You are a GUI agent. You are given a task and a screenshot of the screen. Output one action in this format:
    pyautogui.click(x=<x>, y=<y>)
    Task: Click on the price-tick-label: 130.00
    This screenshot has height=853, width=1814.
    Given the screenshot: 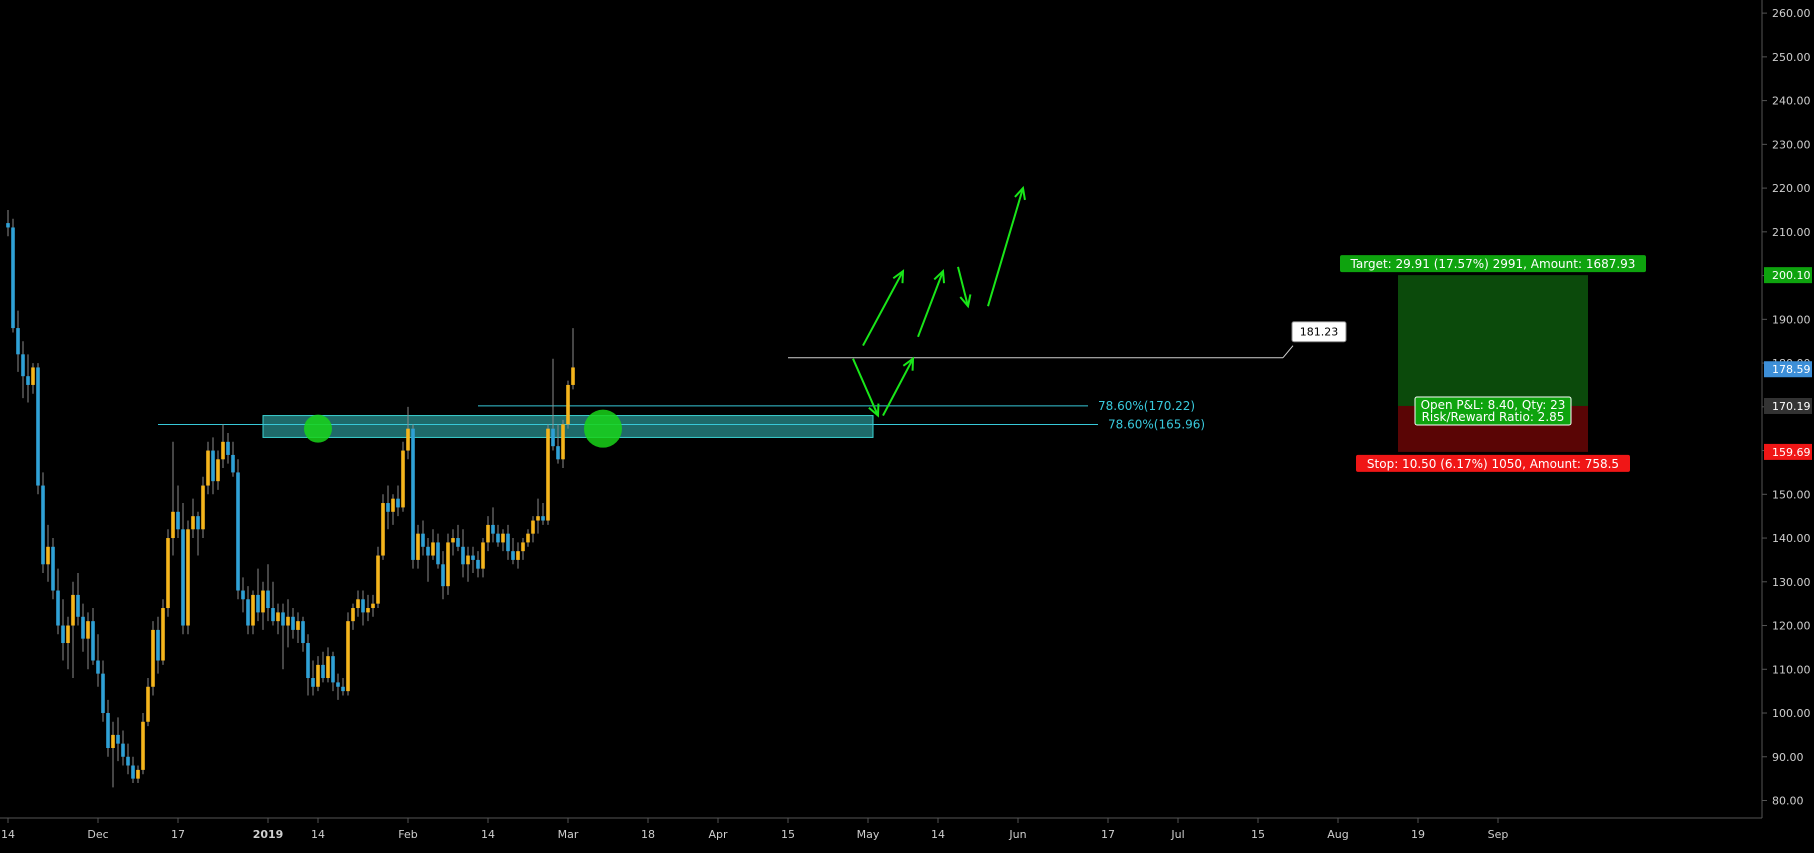 What is the action you would take?
    pyautogui.click(x=1791, y=582)
    